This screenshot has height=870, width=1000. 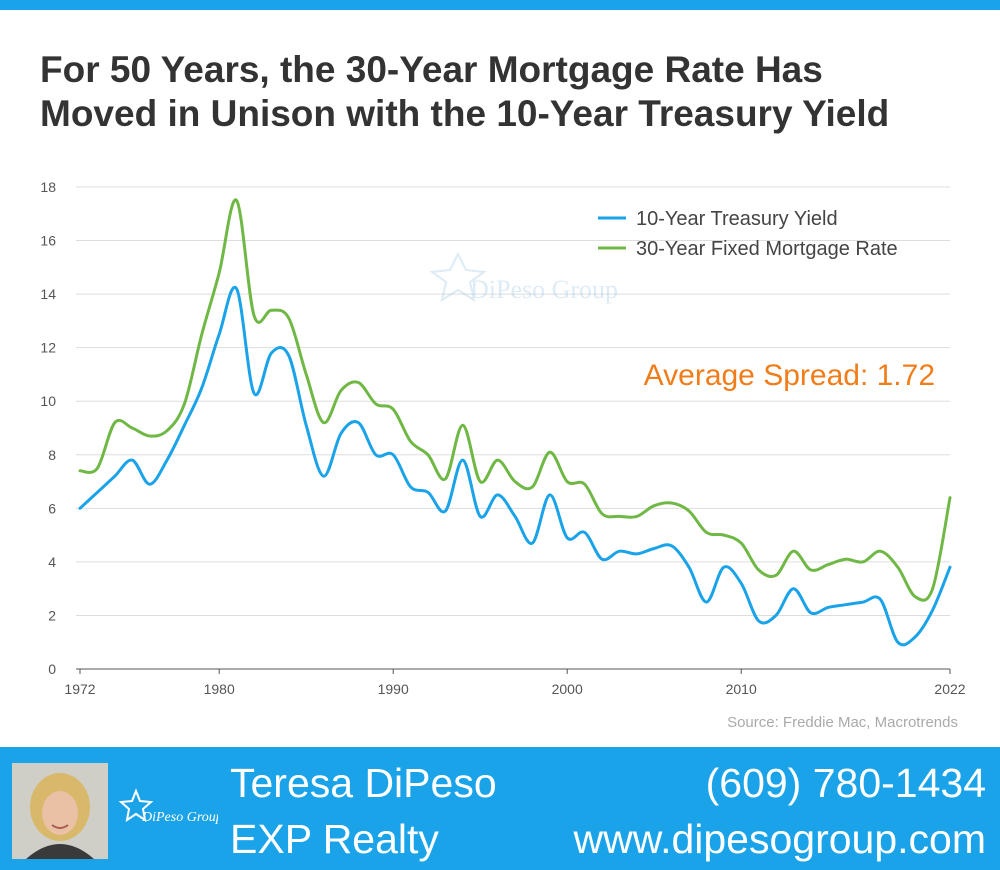 I want to click on y-tick-label: 14, so click(x=48, y=294).